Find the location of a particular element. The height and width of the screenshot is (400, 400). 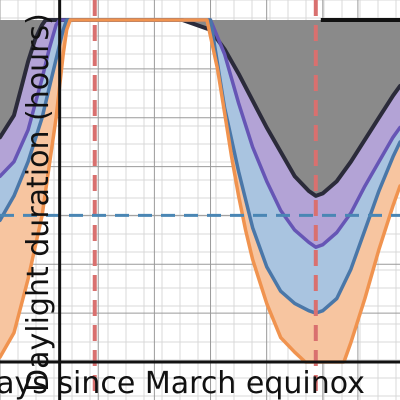

y-axis-label: Daylight duration (hours) is located at coordinates (38, 202).